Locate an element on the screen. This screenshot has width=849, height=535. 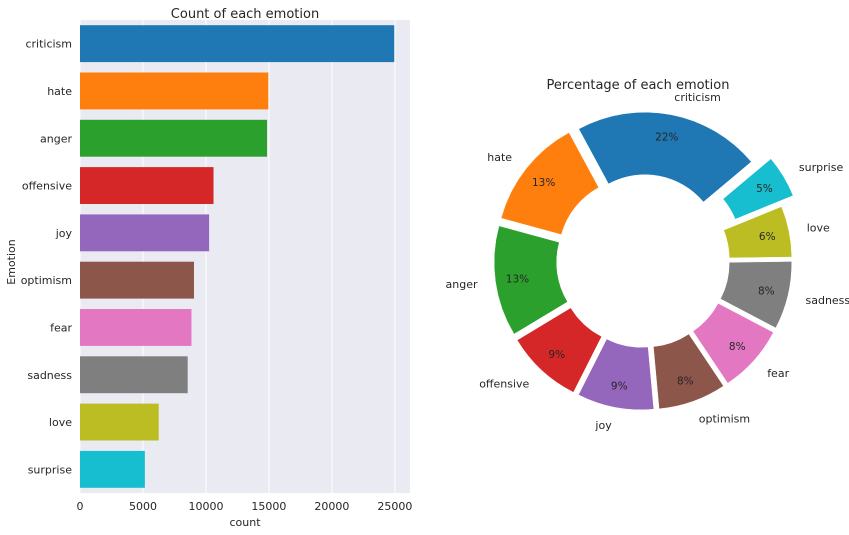
donut-percent-label: 22% is located at coordinates (666, 137).